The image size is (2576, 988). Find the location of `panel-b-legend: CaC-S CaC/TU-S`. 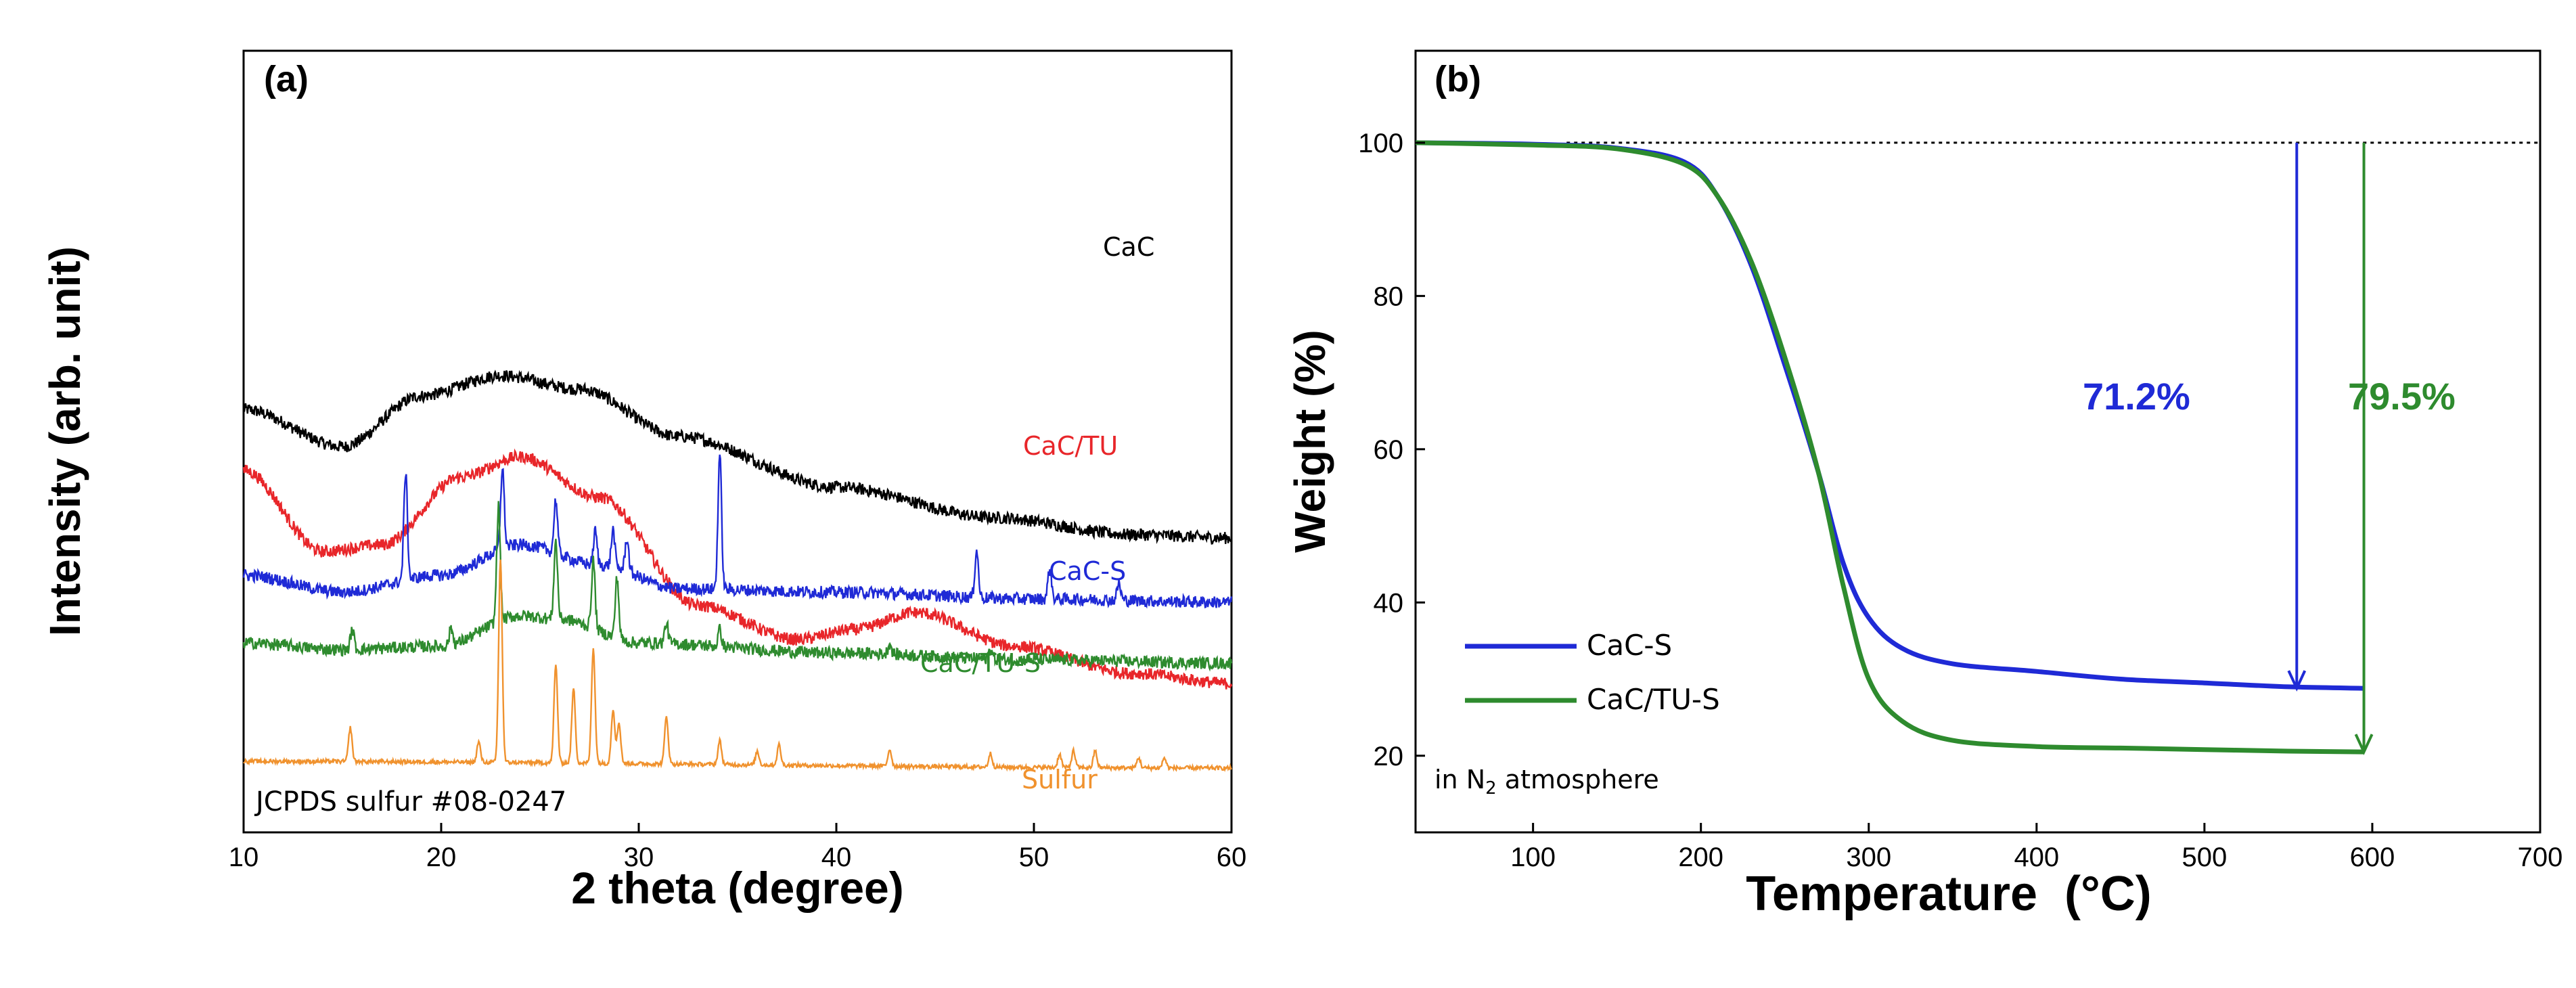

panel-b-legend: CaC-S CaC/TU-S is located at coordinates (1592, 672).